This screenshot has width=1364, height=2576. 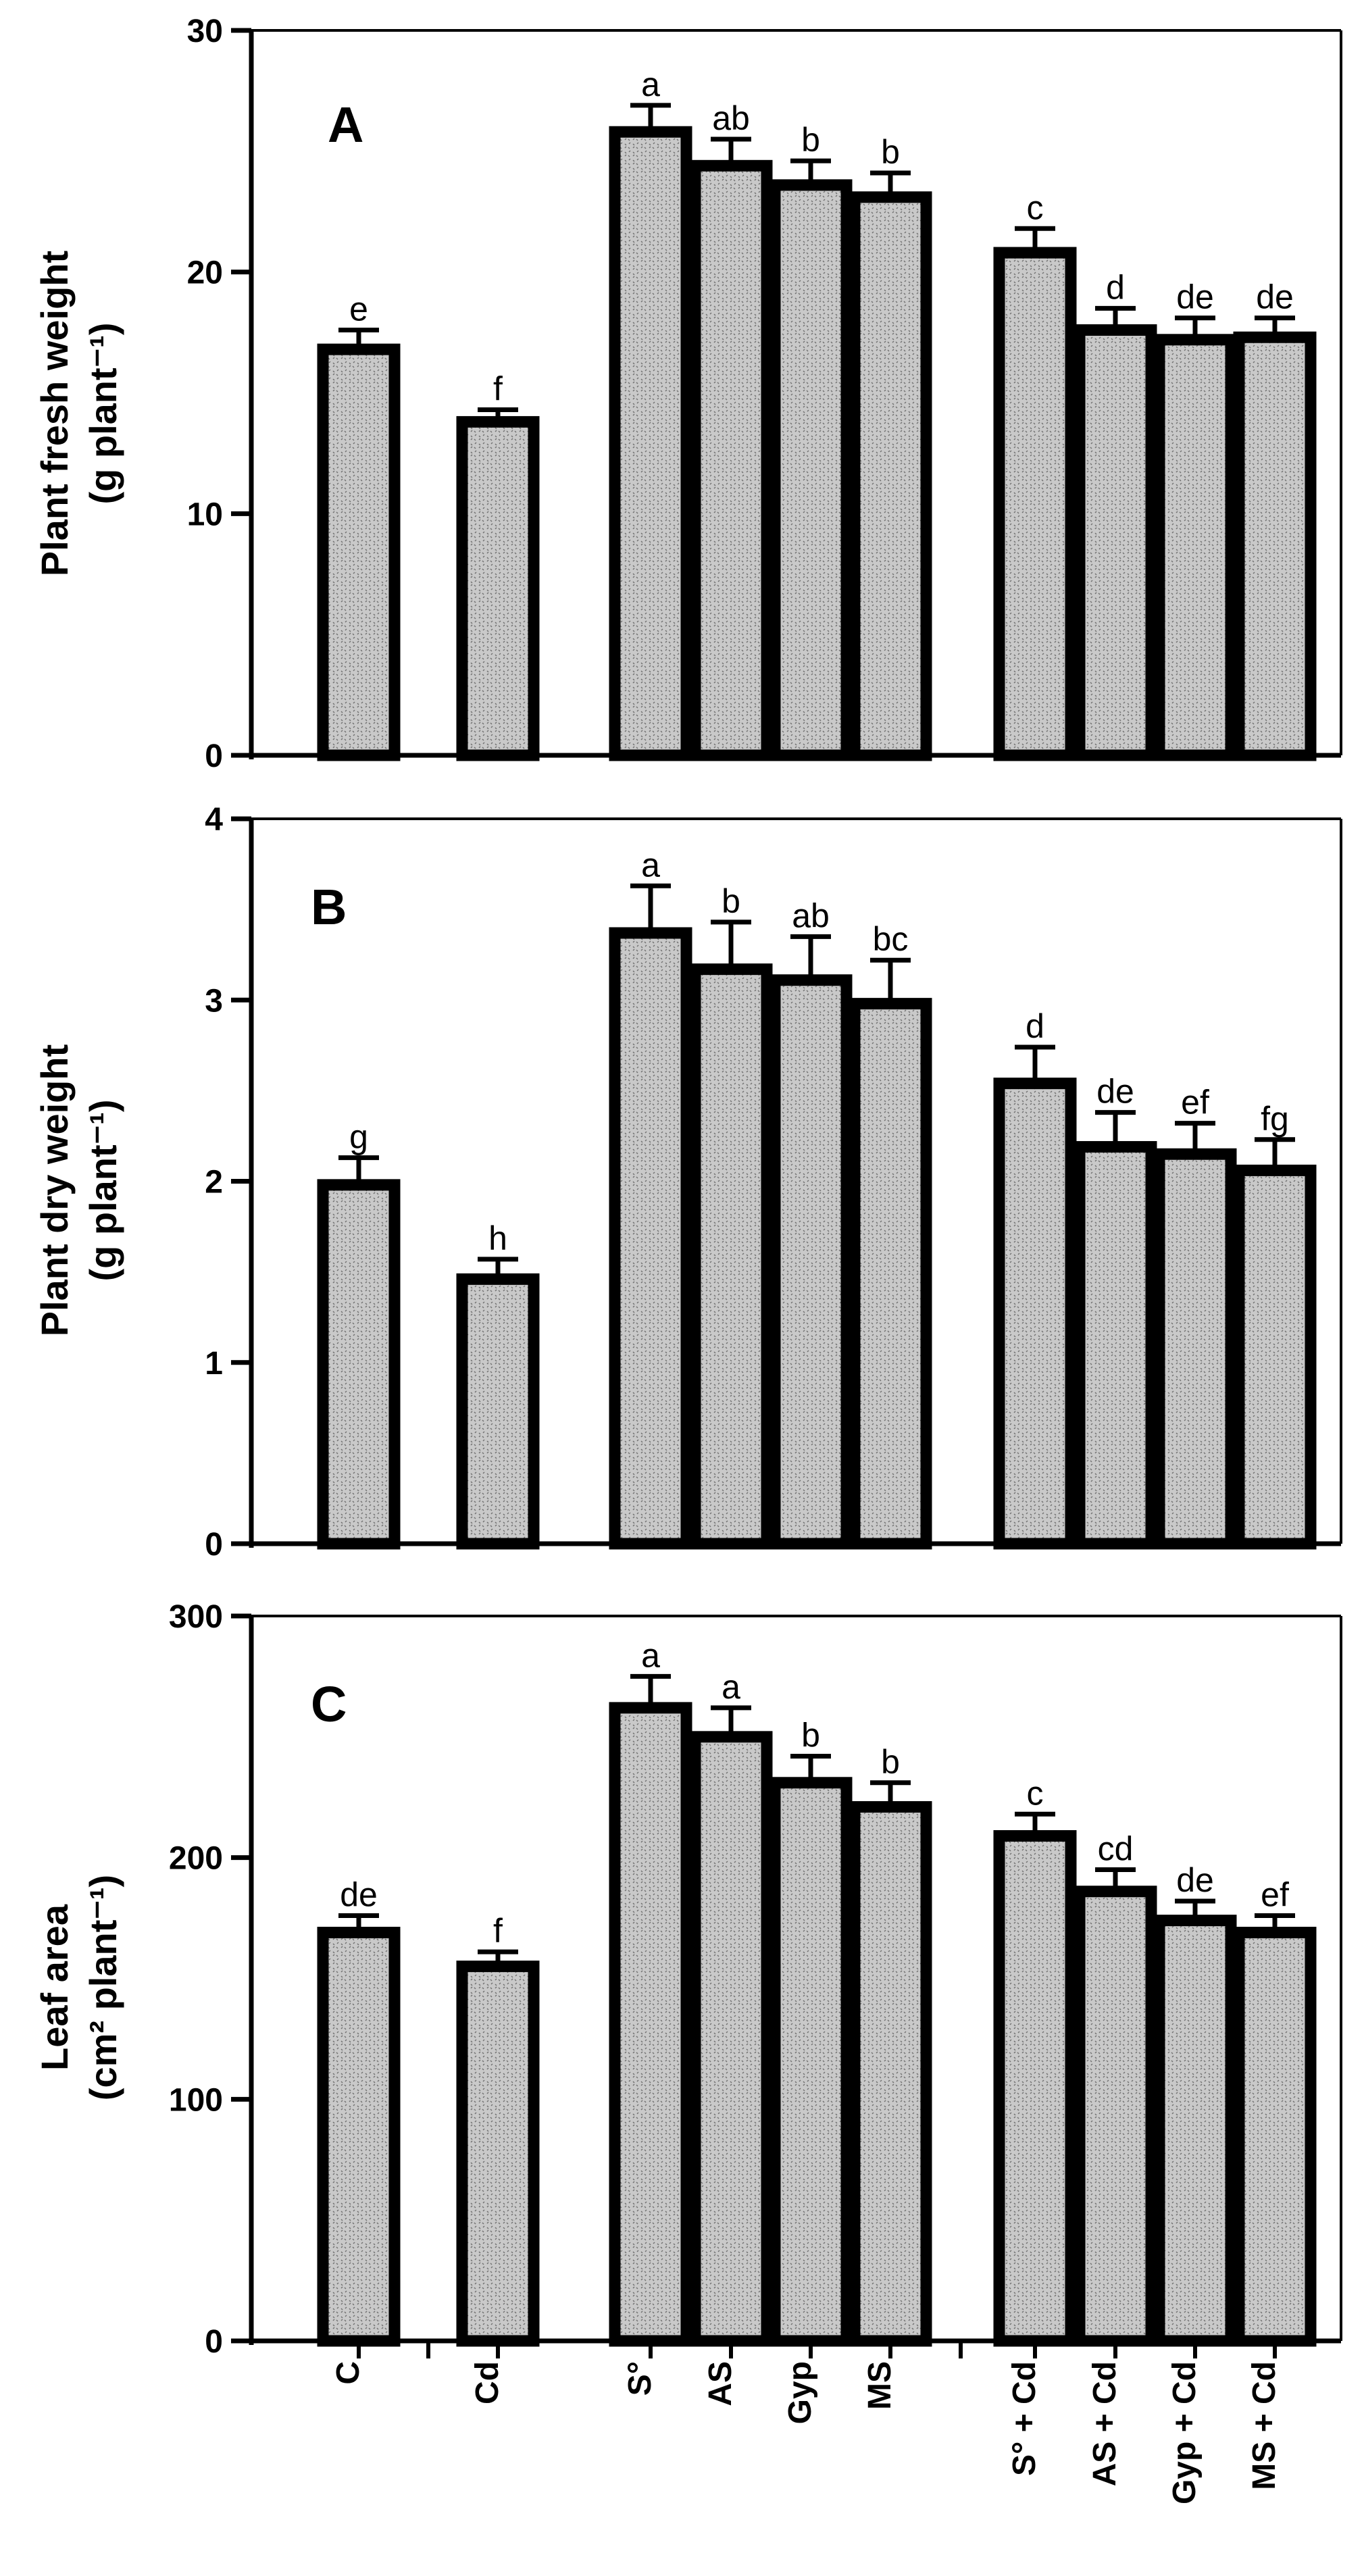 I want to click on panel-c-yticks: 0 100 200 300, so click(x=210, y=1979).